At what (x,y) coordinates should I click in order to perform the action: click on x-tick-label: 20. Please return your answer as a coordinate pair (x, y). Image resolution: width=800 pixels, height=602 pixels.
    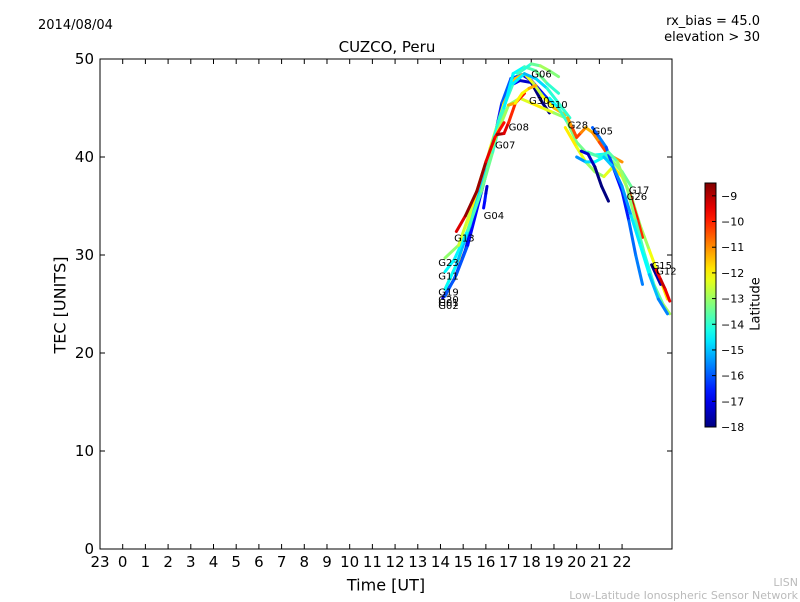
    Looking at the image, I should click on (576, 562).